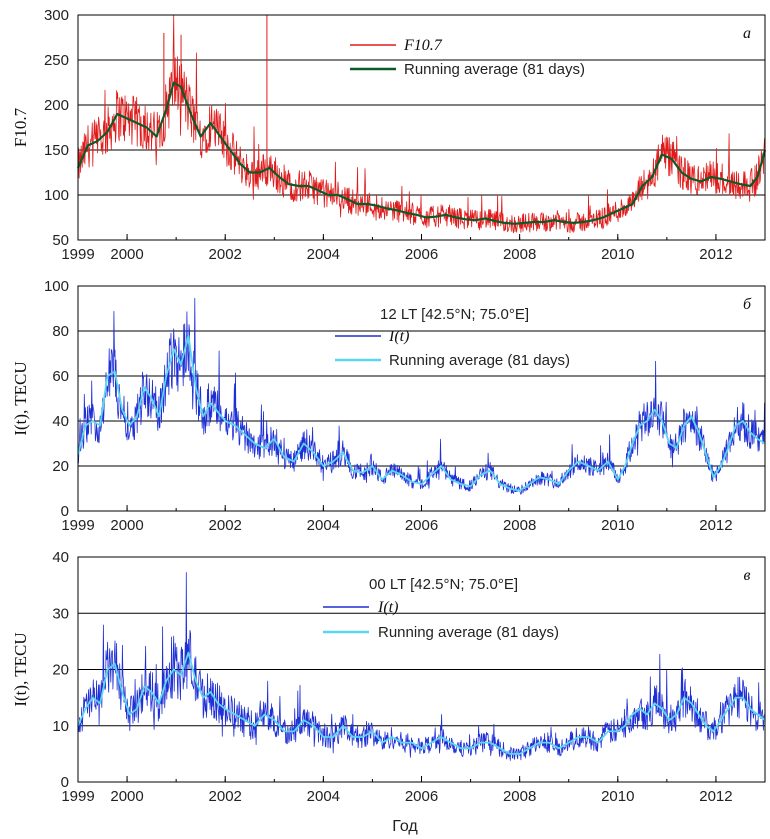 Image resolution: width=770 pixels, height=839 pixels. What do you see at coordinates (747, 33) in the screenshot?
I see `panel-label: а` at bounding box center [747, 33].